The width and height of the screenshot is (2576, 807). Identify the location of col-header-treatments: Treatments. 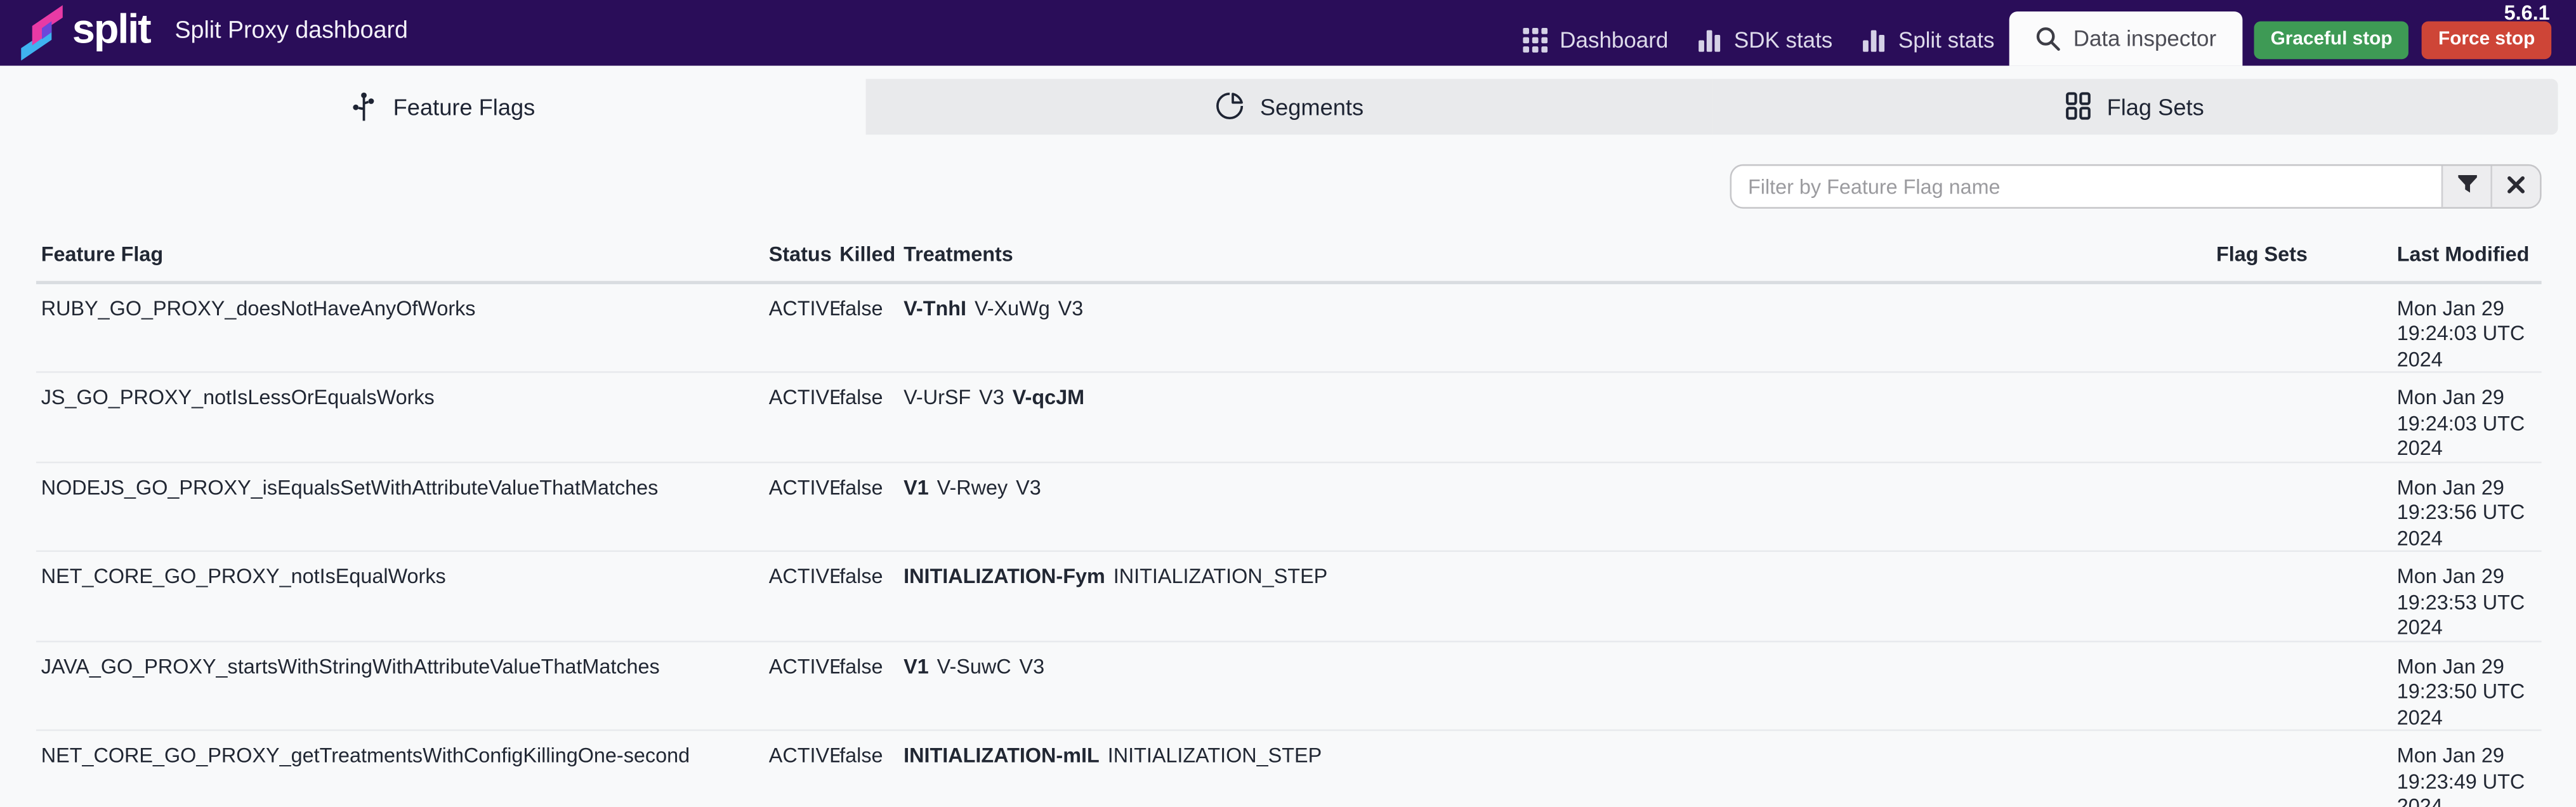
(958, 254).